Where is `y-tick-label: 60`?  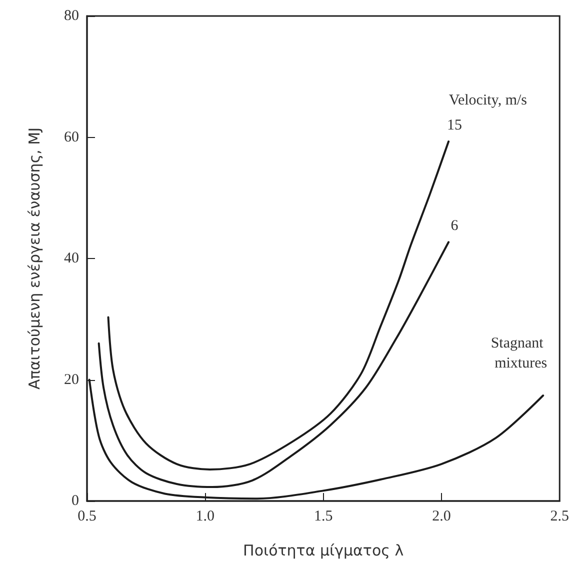 y-tick-label: 60 is located at coordinates (71, 137).